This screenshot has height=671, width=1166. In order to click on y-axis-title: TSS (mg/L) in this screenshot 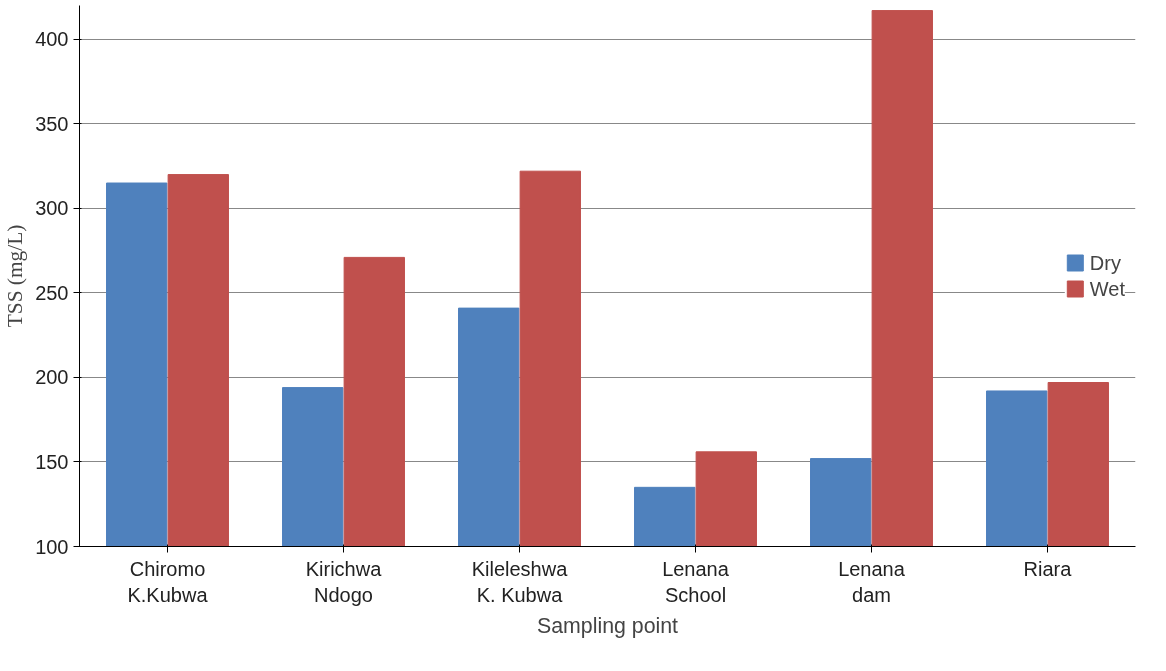, I will do `click(15, 276)`.